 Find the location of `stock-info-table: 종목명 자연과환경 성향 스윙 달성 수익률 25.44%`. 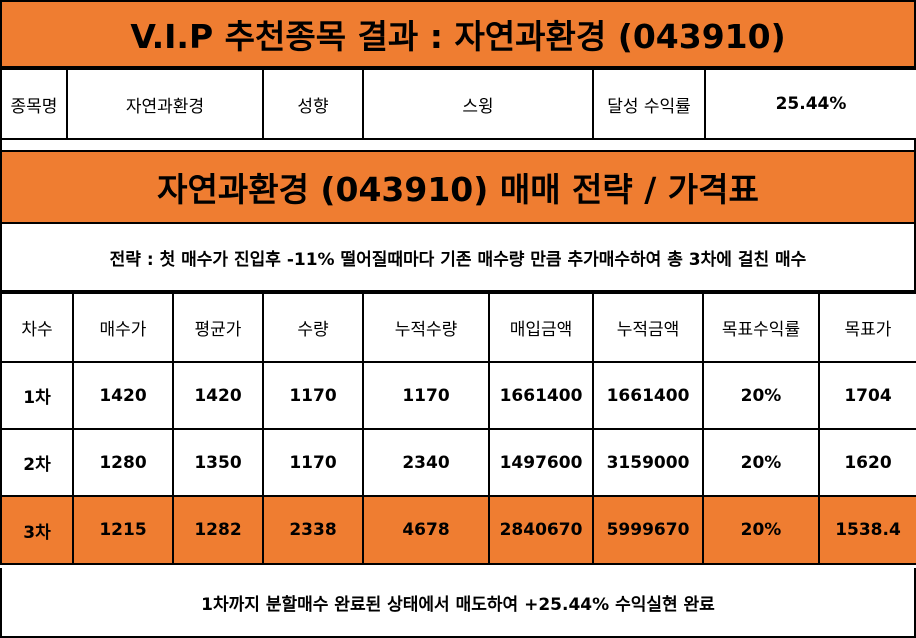

stock-info-table: 종목명 자연과환경 성향 스윙 달성 수익률 25.44% is located at coordinates (458, 104).